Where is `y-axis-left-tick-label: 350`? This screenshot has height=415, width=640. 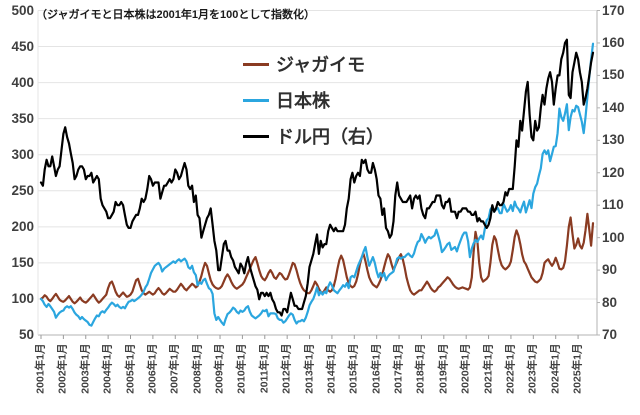 y-axis-left-tick-label: 350 is located at coordinates (22, 118).